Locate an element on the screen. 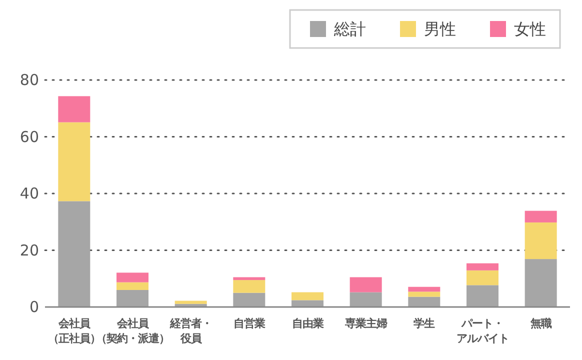  x-tick-label: 学生 is located at coordinates (425, 323).